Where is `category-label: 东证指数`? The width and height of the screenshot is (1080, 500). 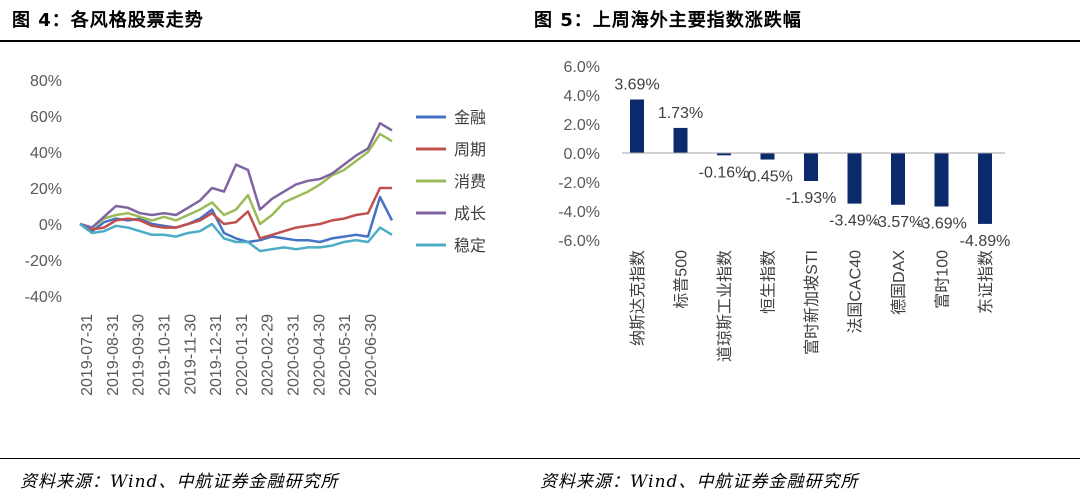 category-label: 东证指数 is located at coordinates (986, 282).